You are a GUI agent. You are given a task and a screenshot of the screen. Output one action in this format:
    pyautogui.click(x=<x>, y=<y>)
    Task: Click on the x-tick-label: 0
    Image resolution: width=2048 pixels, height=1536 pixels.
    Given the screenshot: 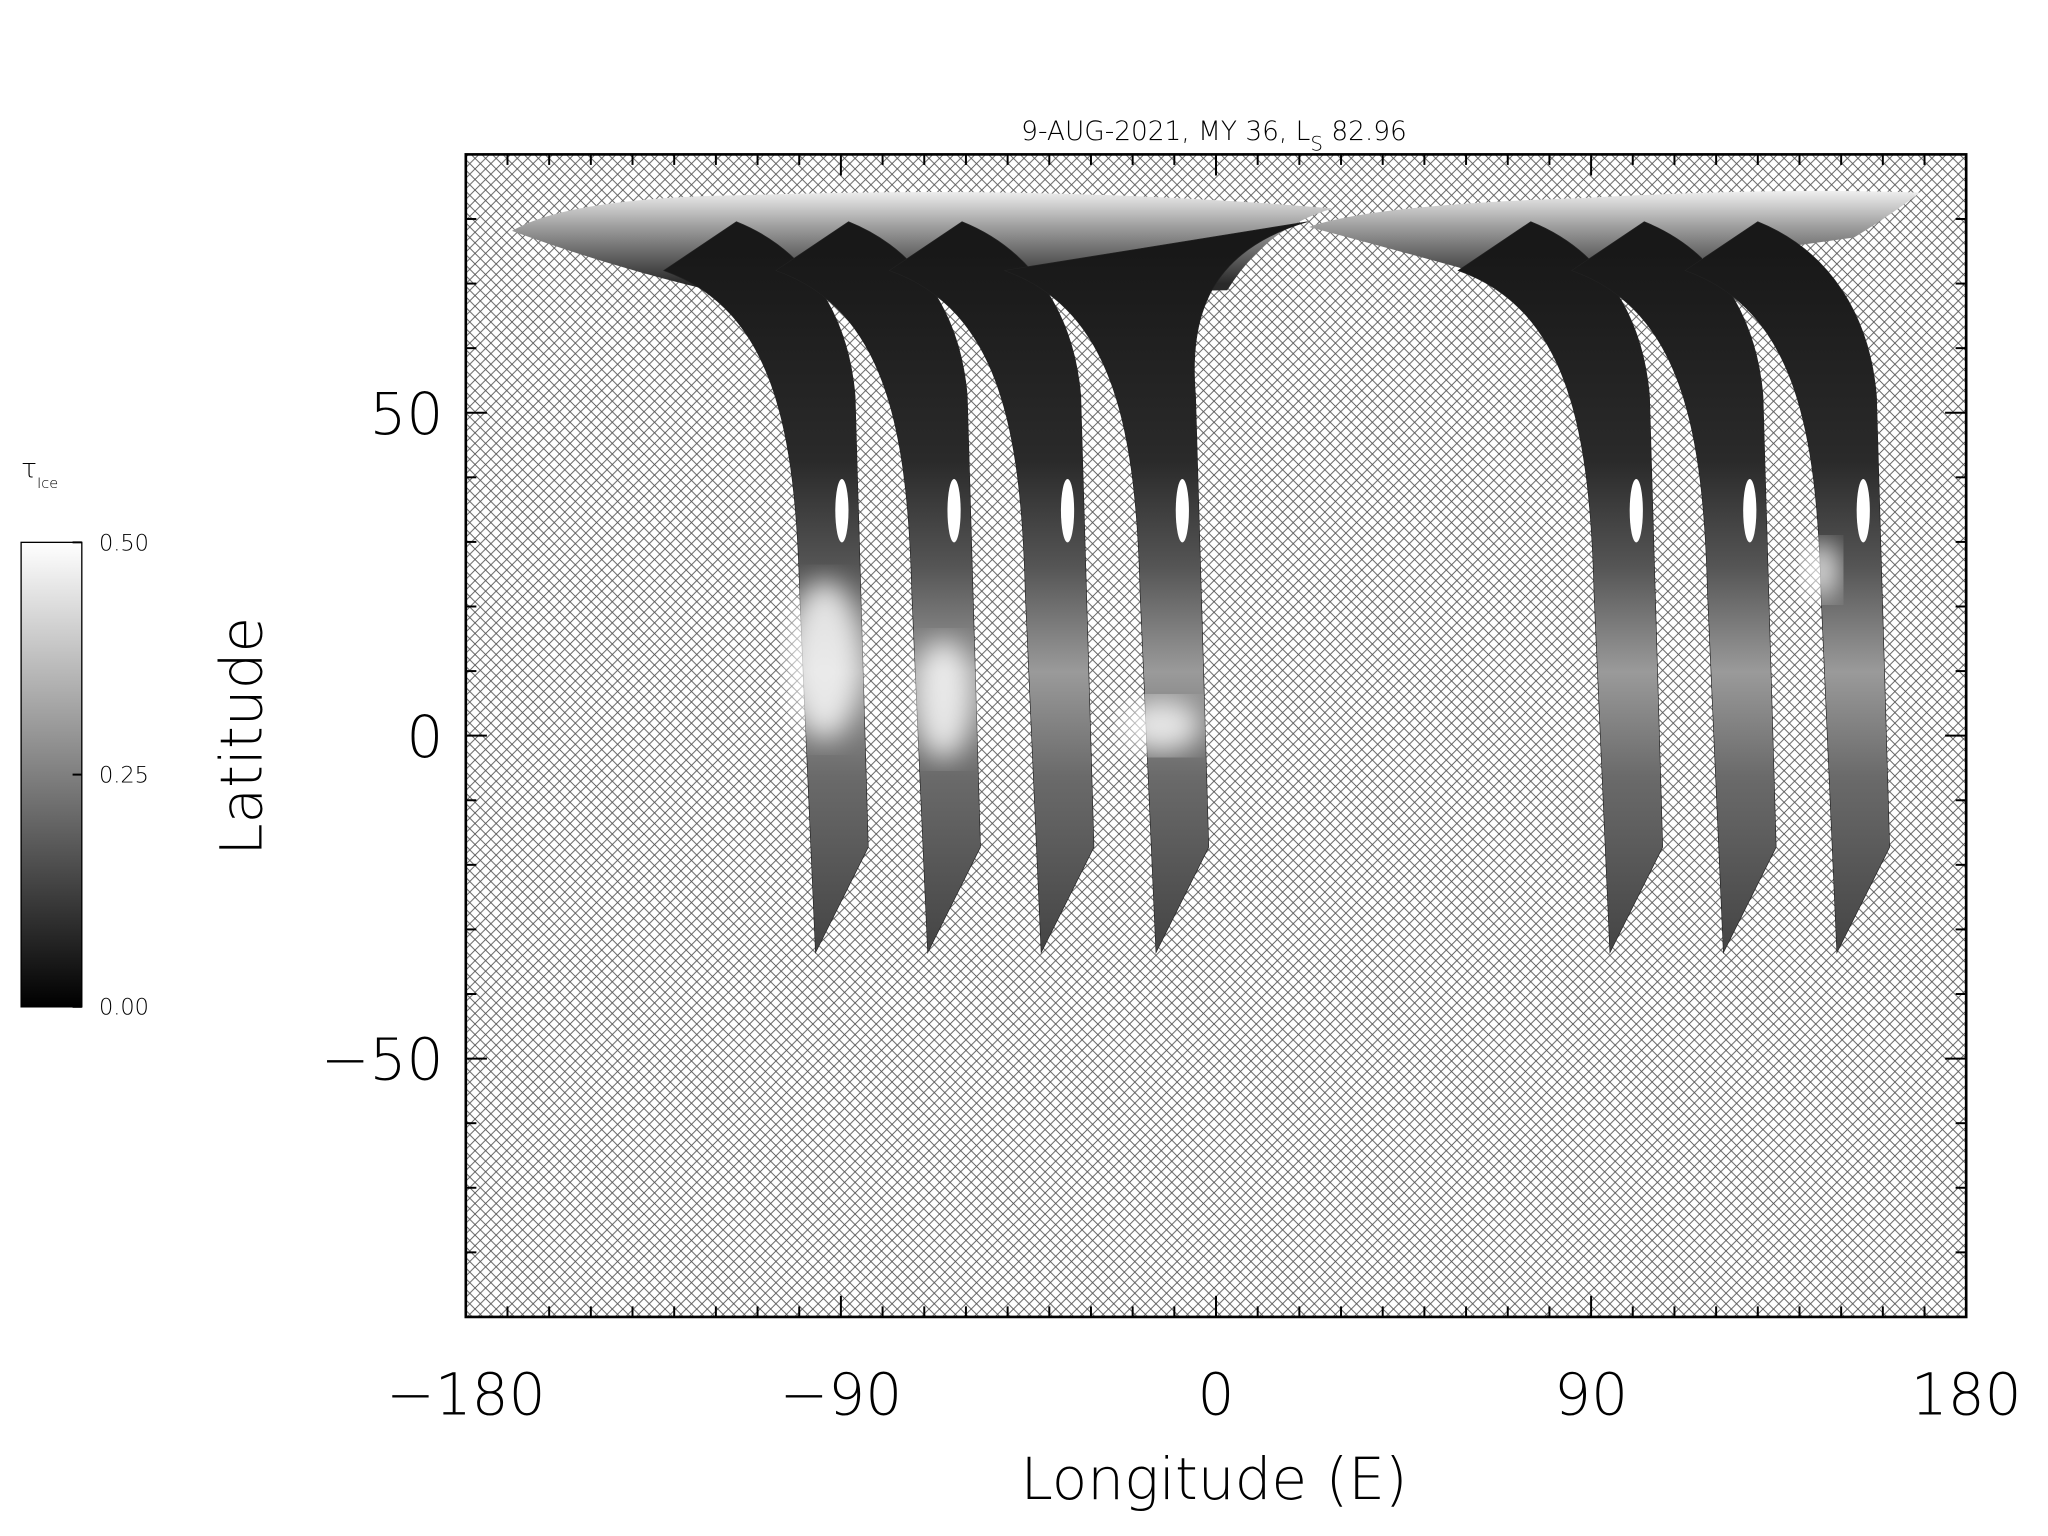 What is the action you would take?
    pyautogui.click(x=1216, y=1395)
    